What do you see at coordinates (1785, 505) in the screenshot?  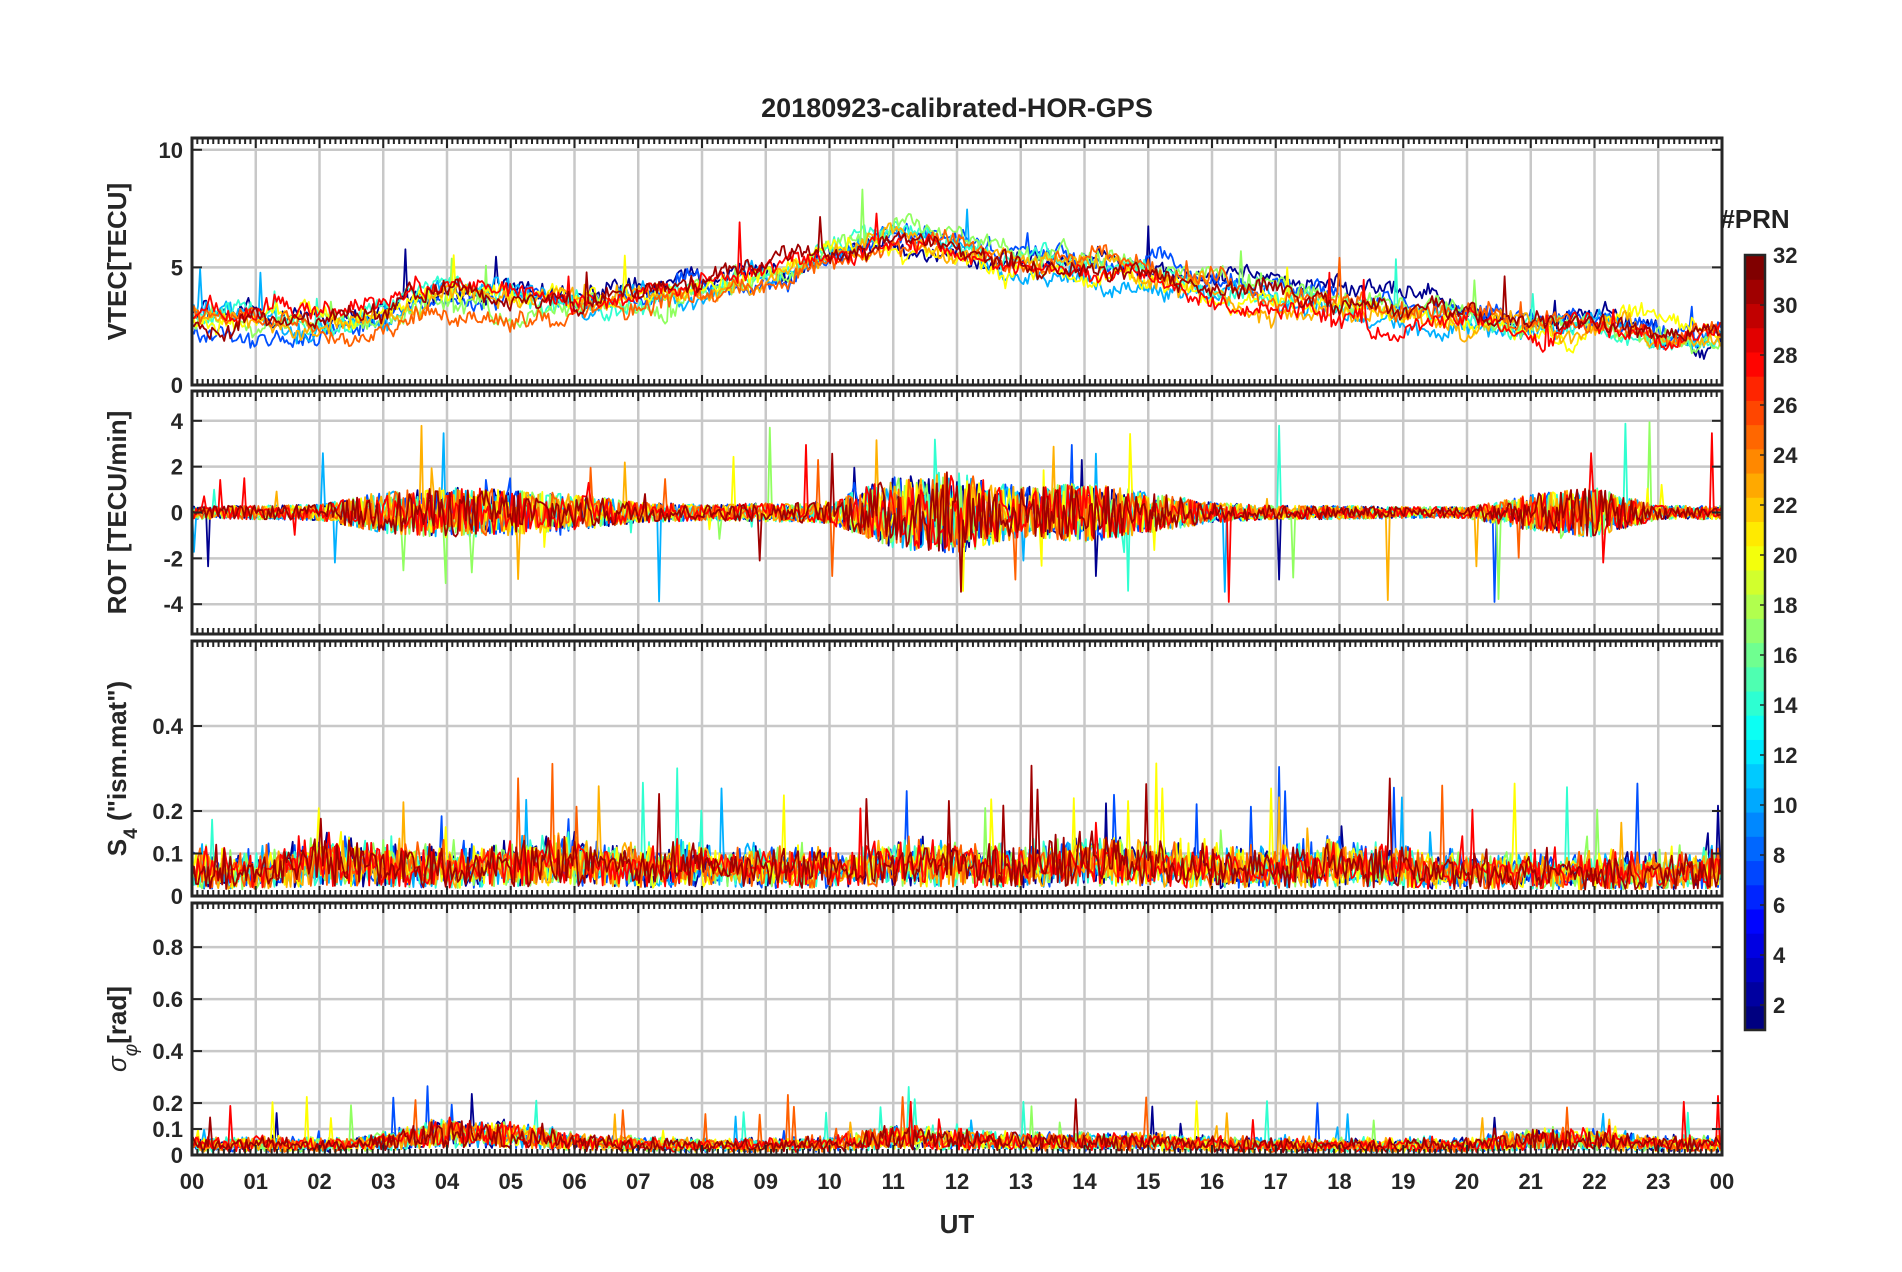 I see `colorbar-tick-label: 22` at bounding box center [1785, 505].